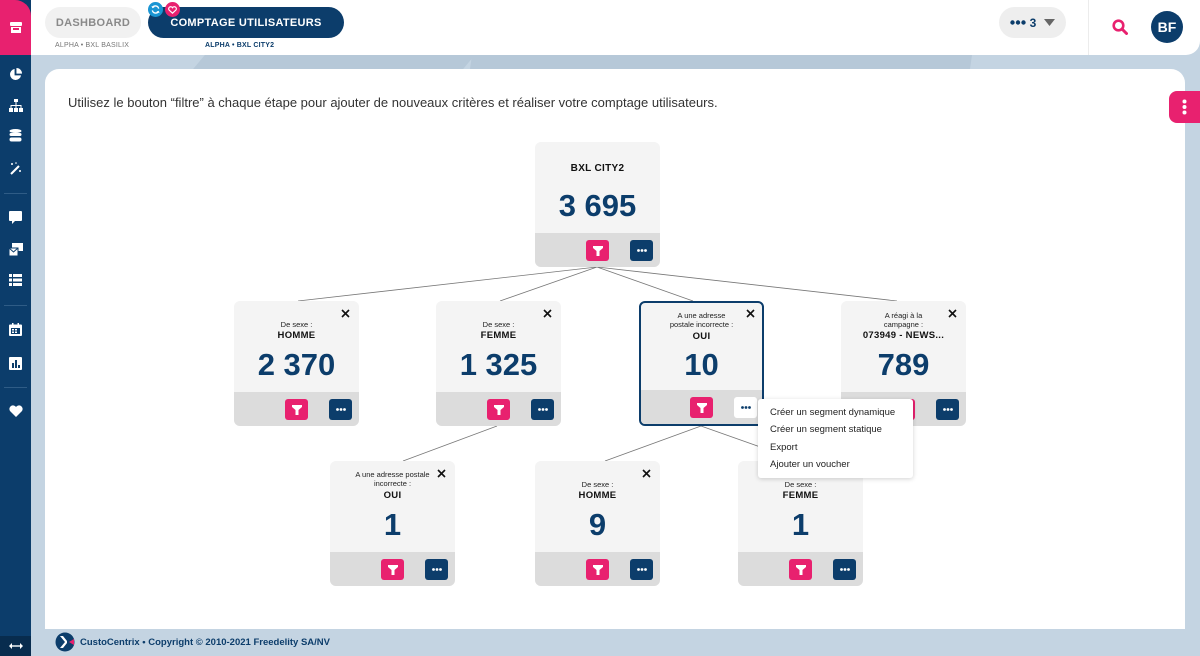  I want to click on sidebar, so click(15, 328).